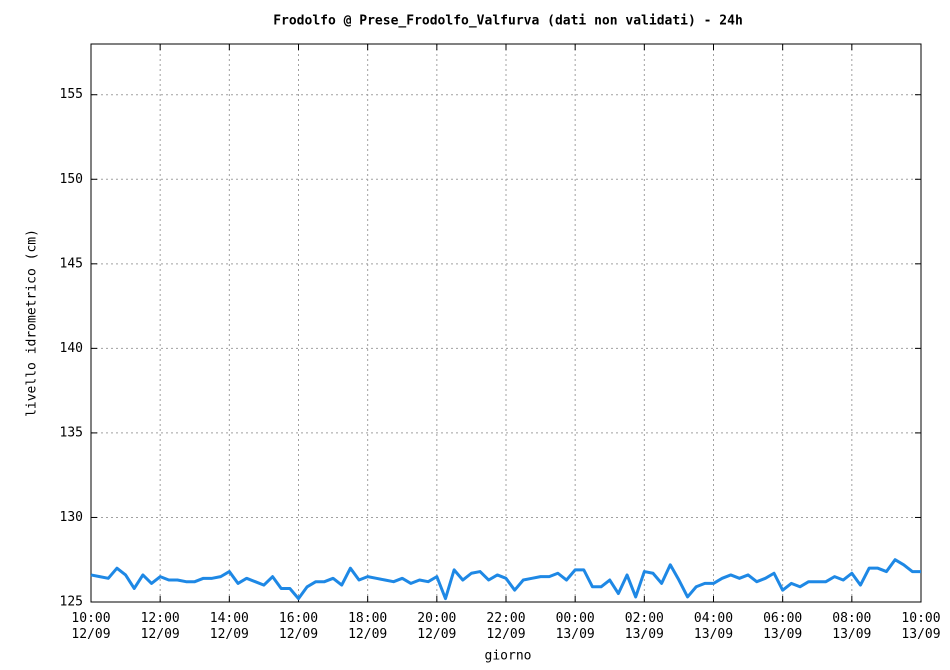 This screenshot has height=670, width=950. I want to click on x-tick-label: 06:00 13/09, so click(782, 626).